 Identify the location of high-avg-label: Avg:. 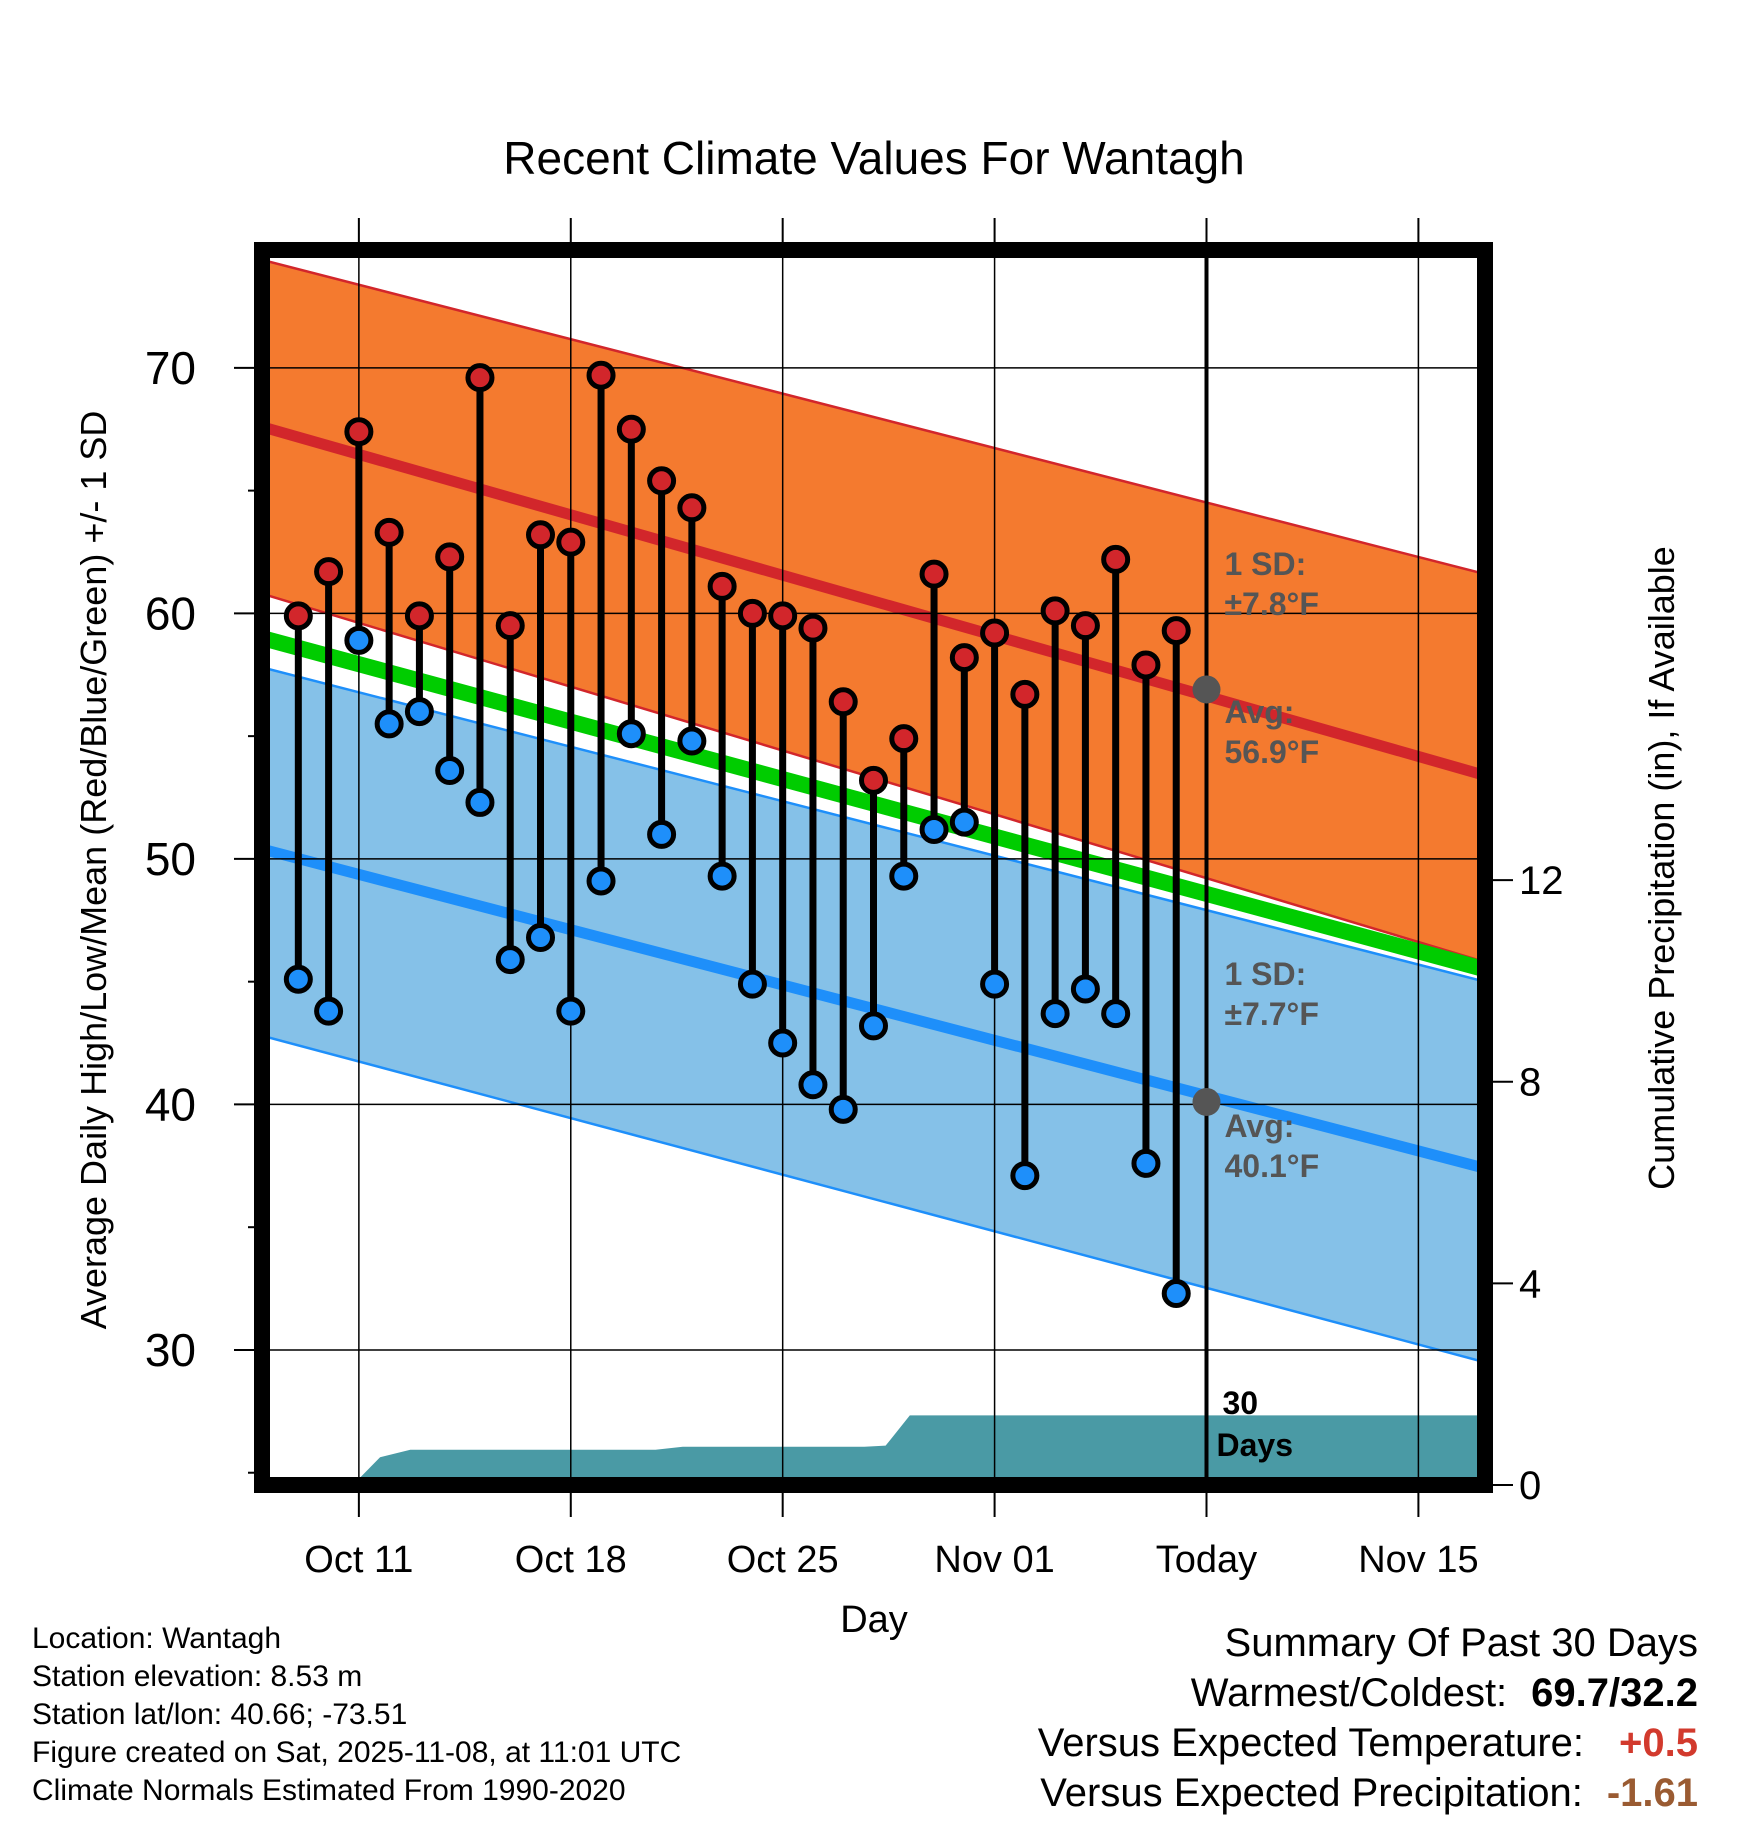
(1259, 712).